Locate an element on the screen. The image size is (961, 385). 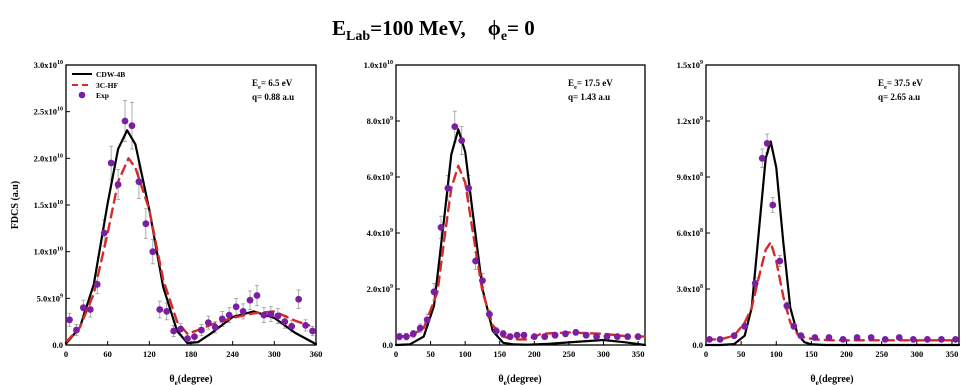
y-tick-label: 2.5x10¹⁰ is located at coordinates (48, 112).